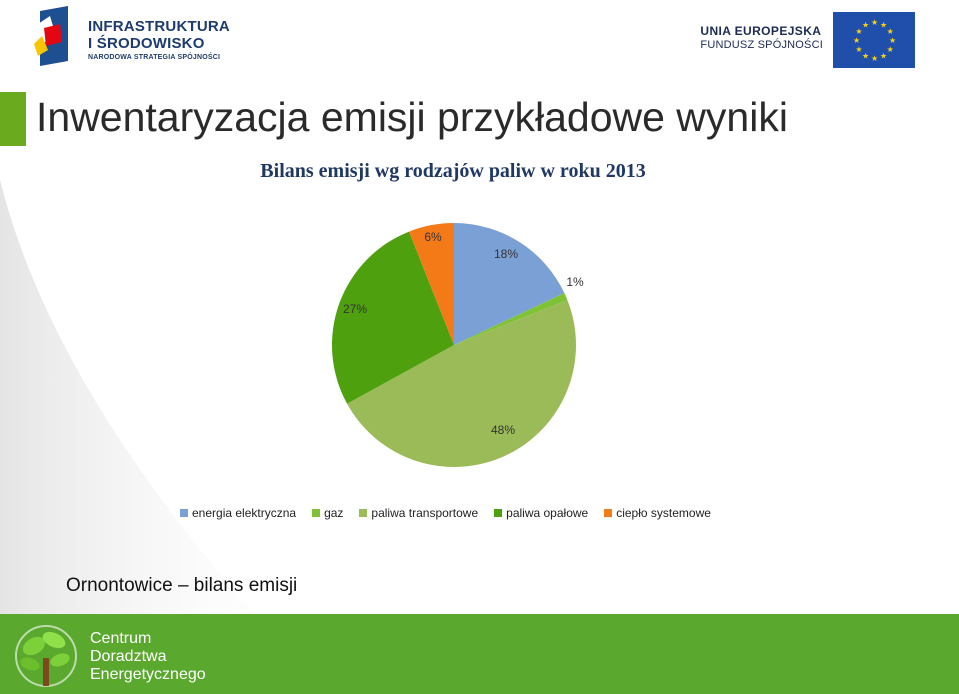 This screenshot has height=694, width=959. I want to click on infrastruktura-logo-icon, so click(50, 36).